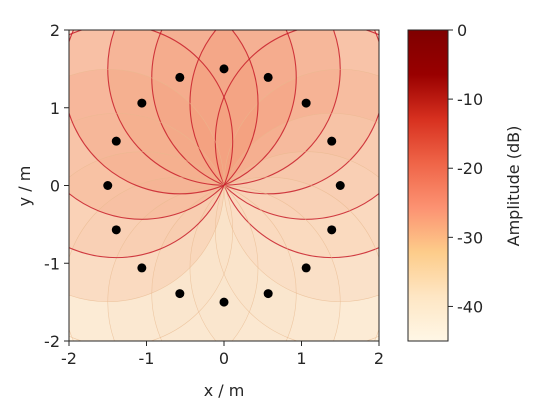 The image size is (540, 404). What do you see at coordinates (52, 263) in the screenshot?
I see `y-tick-label: -1` at bounding box center [52, 263].